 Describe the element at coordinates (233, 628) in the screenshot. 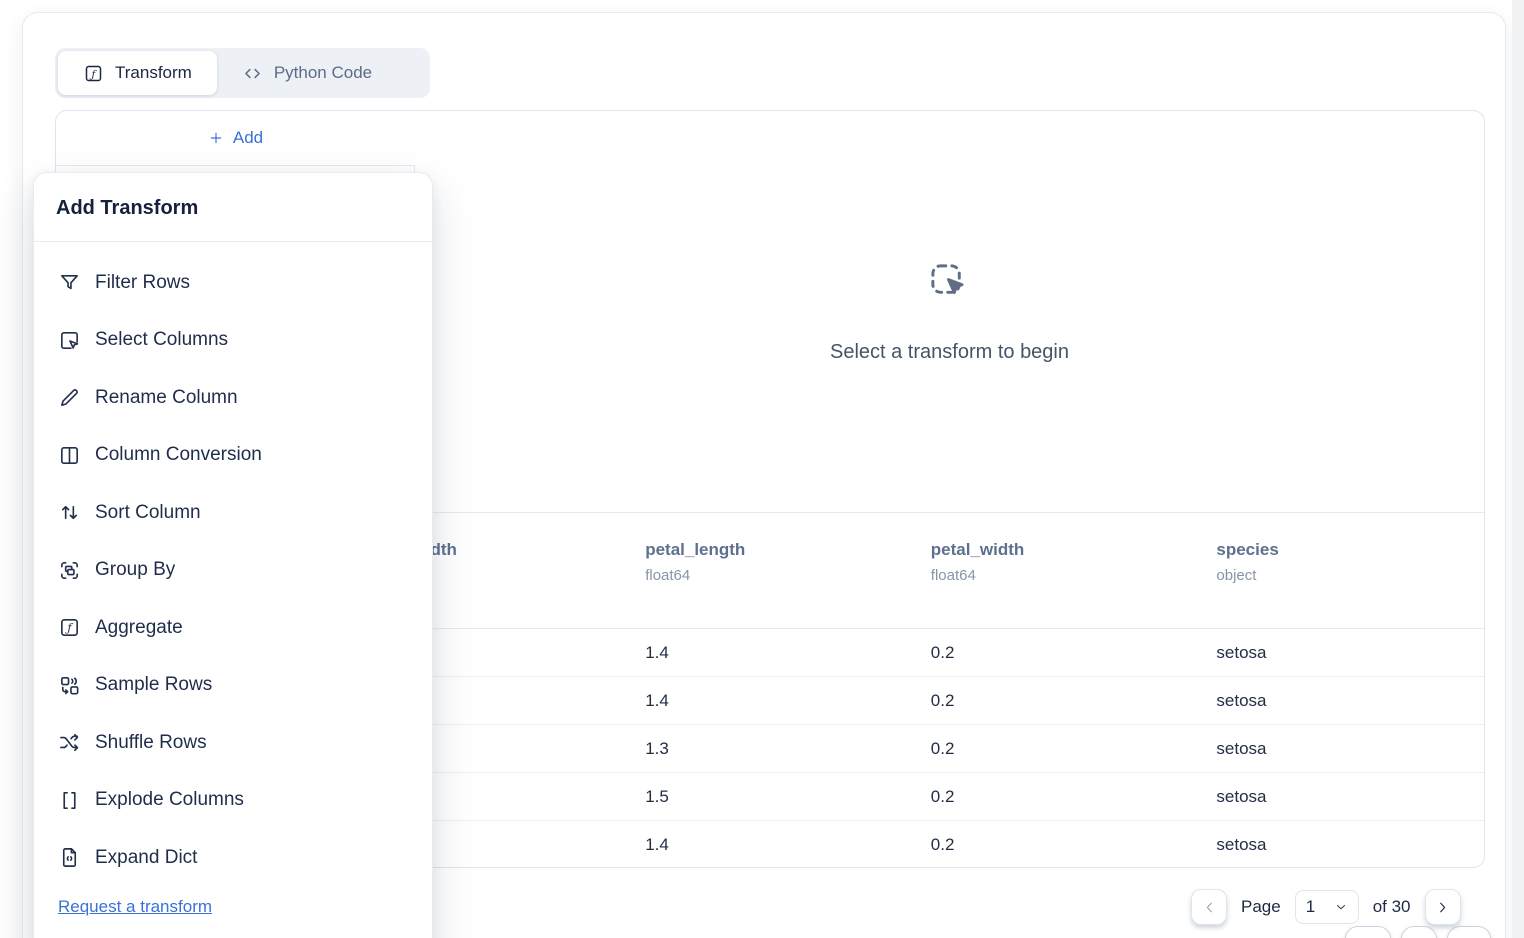

I see `menu-item-aggregate: ƒ Aggregate` at that location.